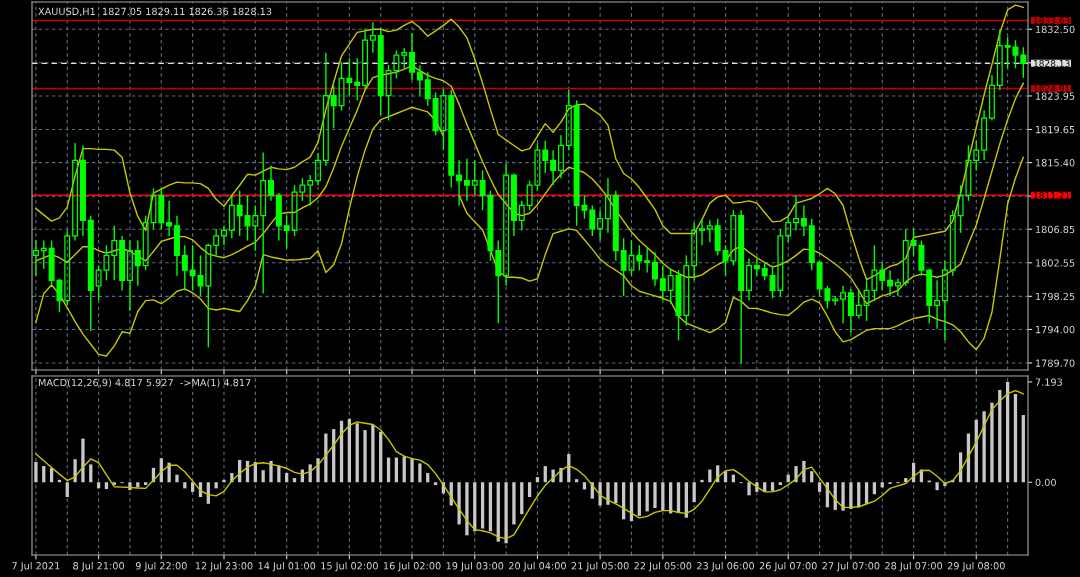 Image resolution: width=1080 pixels, height=577 pixels. What do you see at coordinates (161, 566) in the screenshot?
I see `x-tick-label: 9 Jul 22:00` at bounding box center [161, 566].